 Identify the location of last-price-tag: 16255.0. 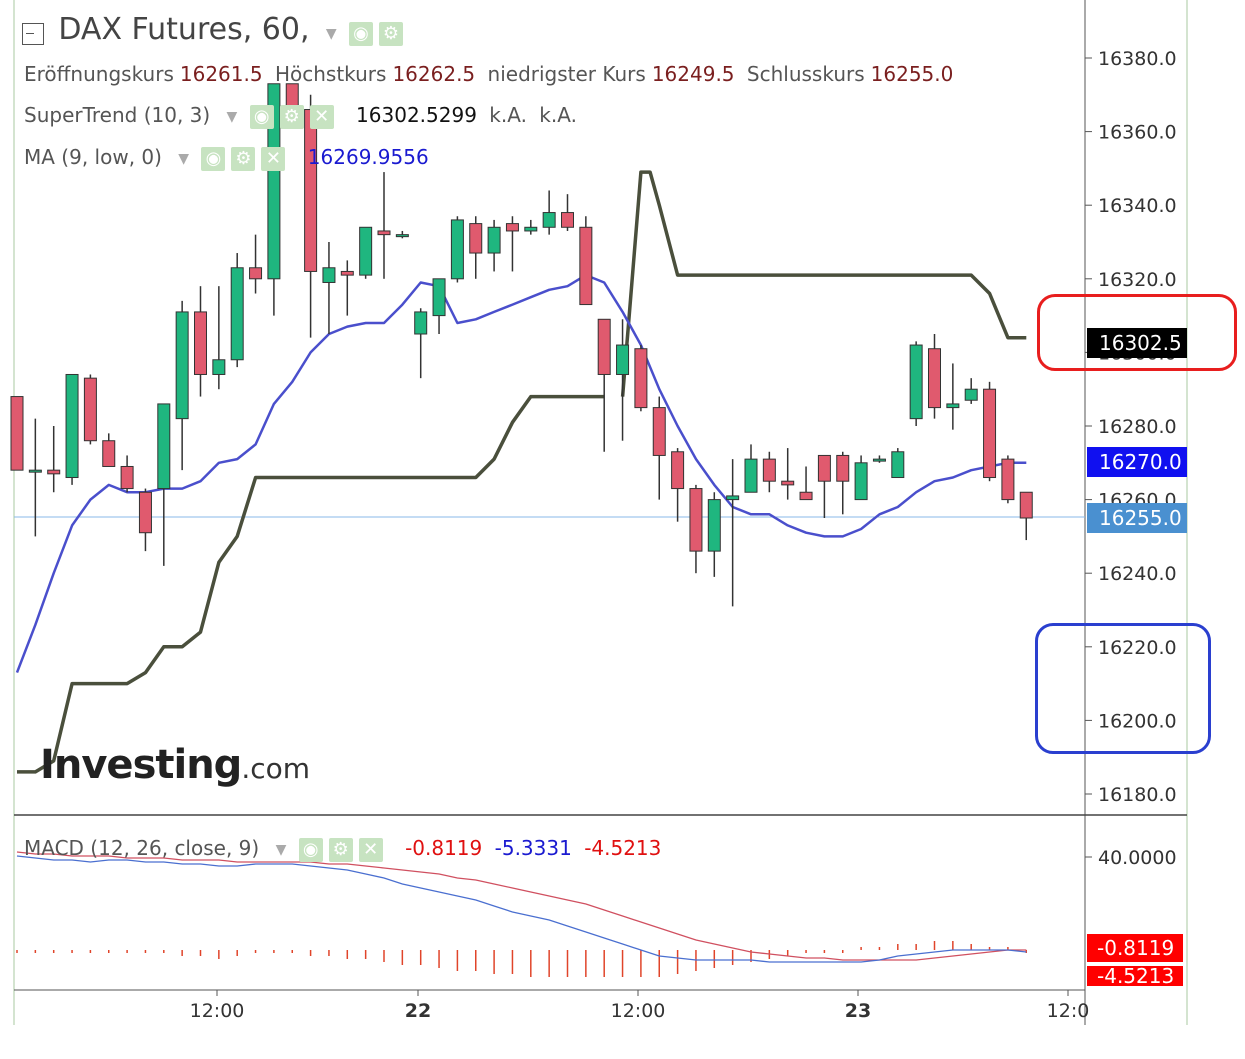
(1137, 518).